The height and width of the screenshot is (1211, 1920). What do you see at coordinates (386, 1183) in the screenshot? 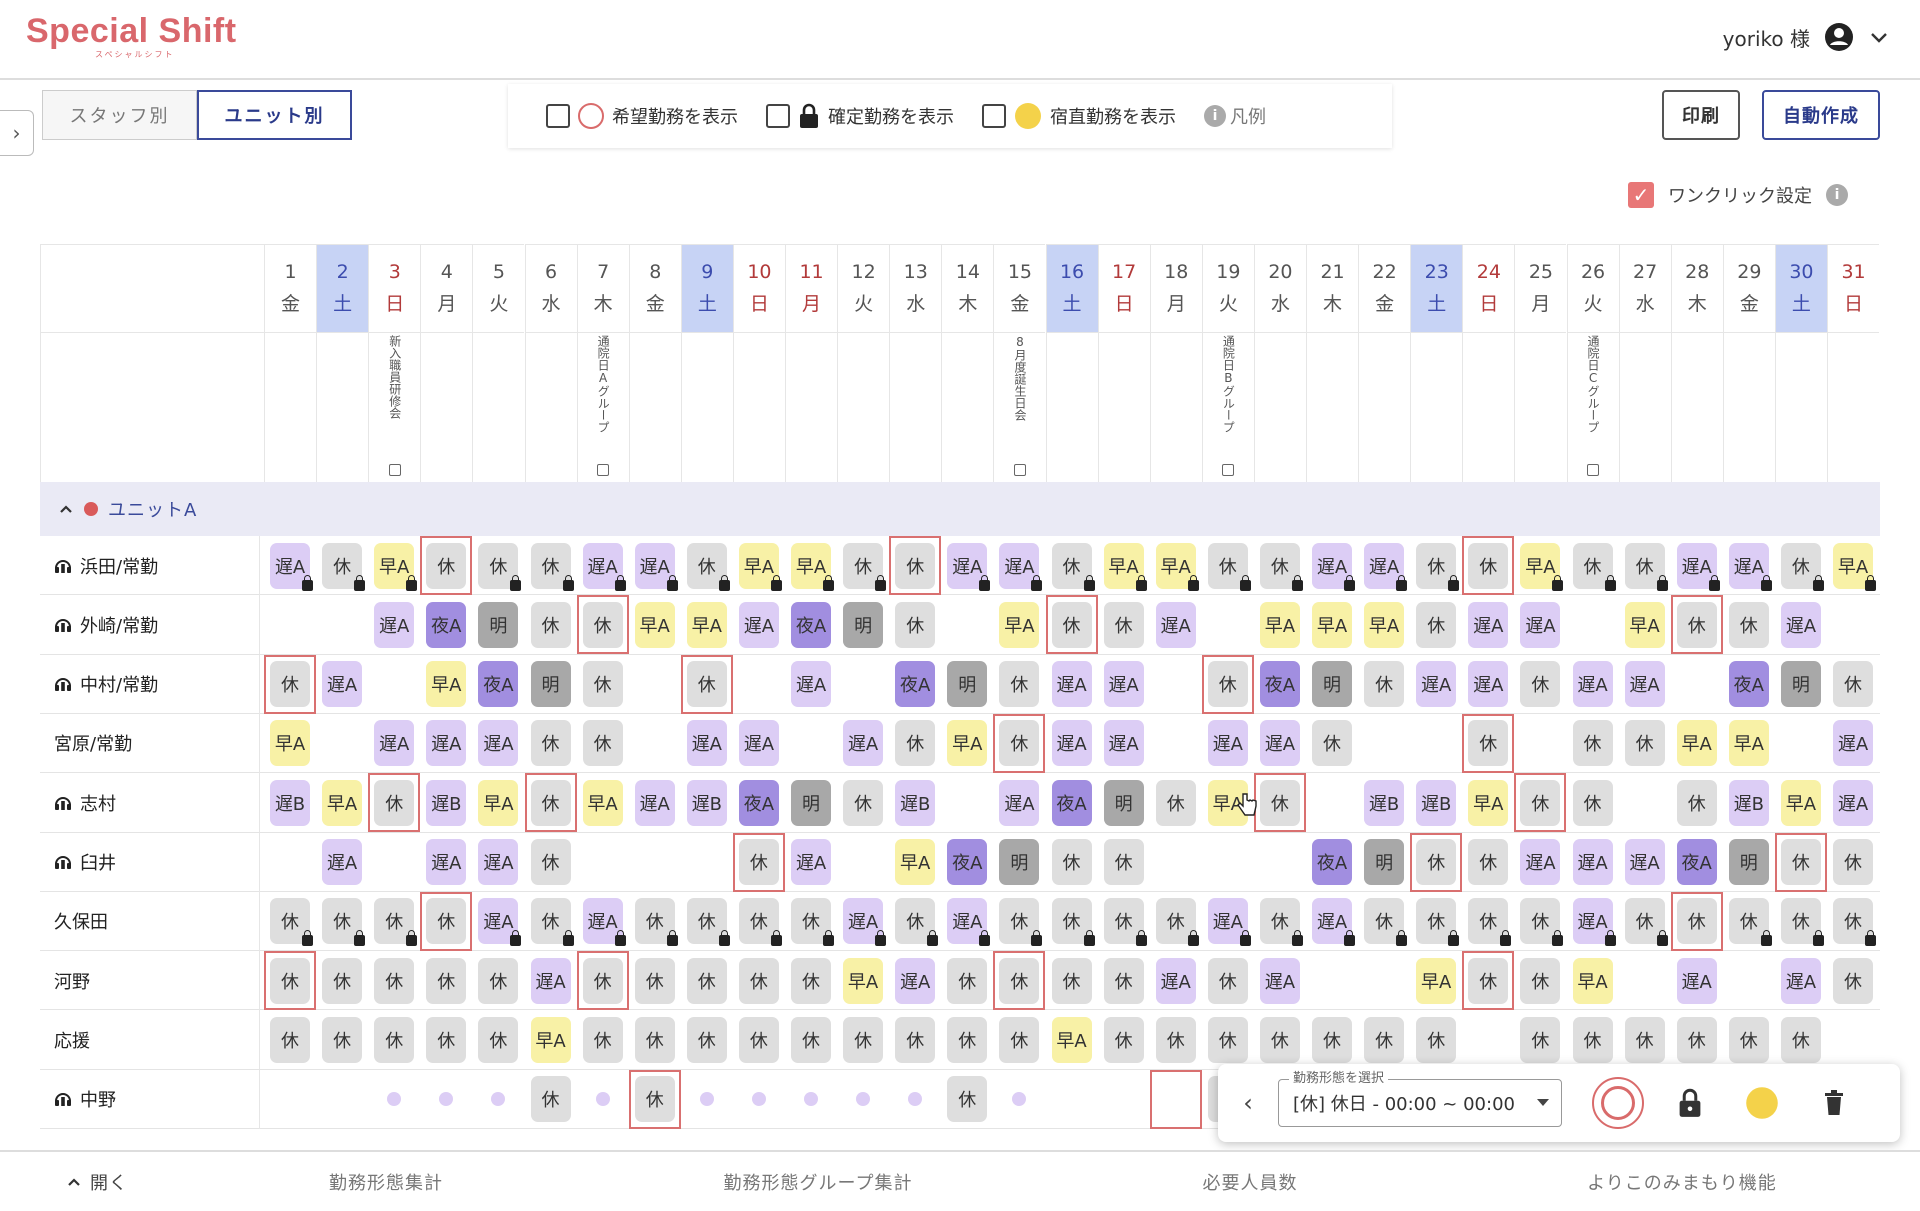
I see `footer-tab-shift-summary: 勤務形態集計` at bounding box center [386, 1183].